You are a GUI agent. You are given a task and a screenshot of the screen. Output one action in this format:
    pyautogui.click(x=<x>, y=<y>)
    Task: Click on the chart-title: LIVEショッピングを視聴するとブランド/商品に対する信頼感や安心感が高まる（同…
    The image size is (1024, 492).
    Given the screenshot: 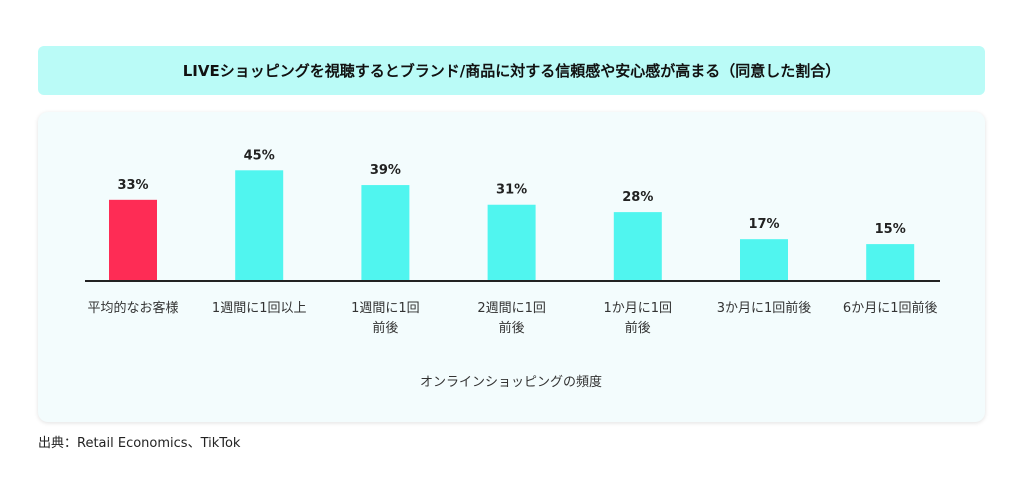 What is the action you would take?
    pyautogui.click(x=511, y=70)
    